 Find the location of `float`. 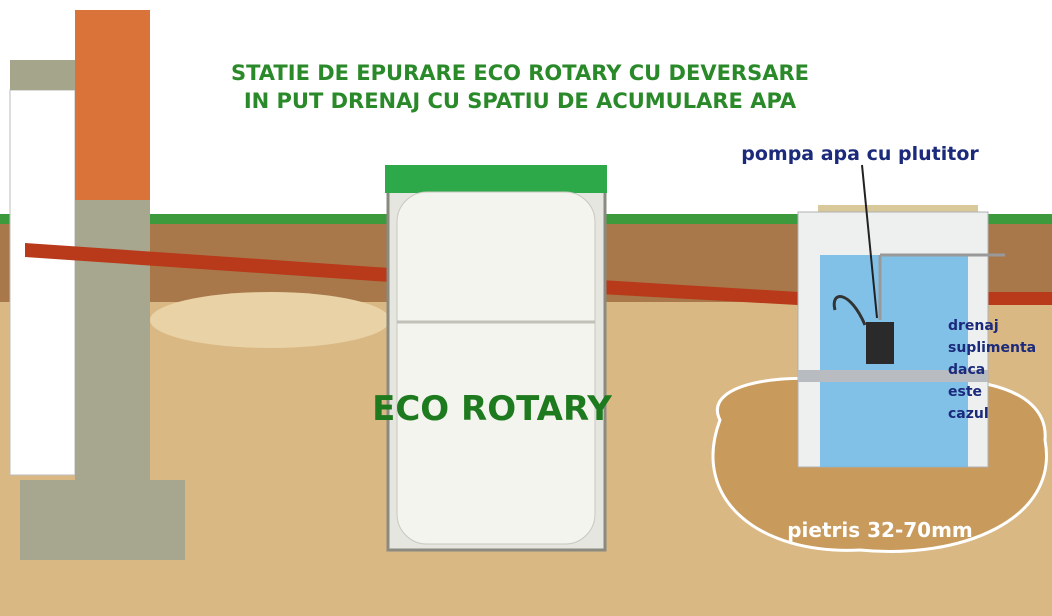

float is located at coordinates (849, 310).